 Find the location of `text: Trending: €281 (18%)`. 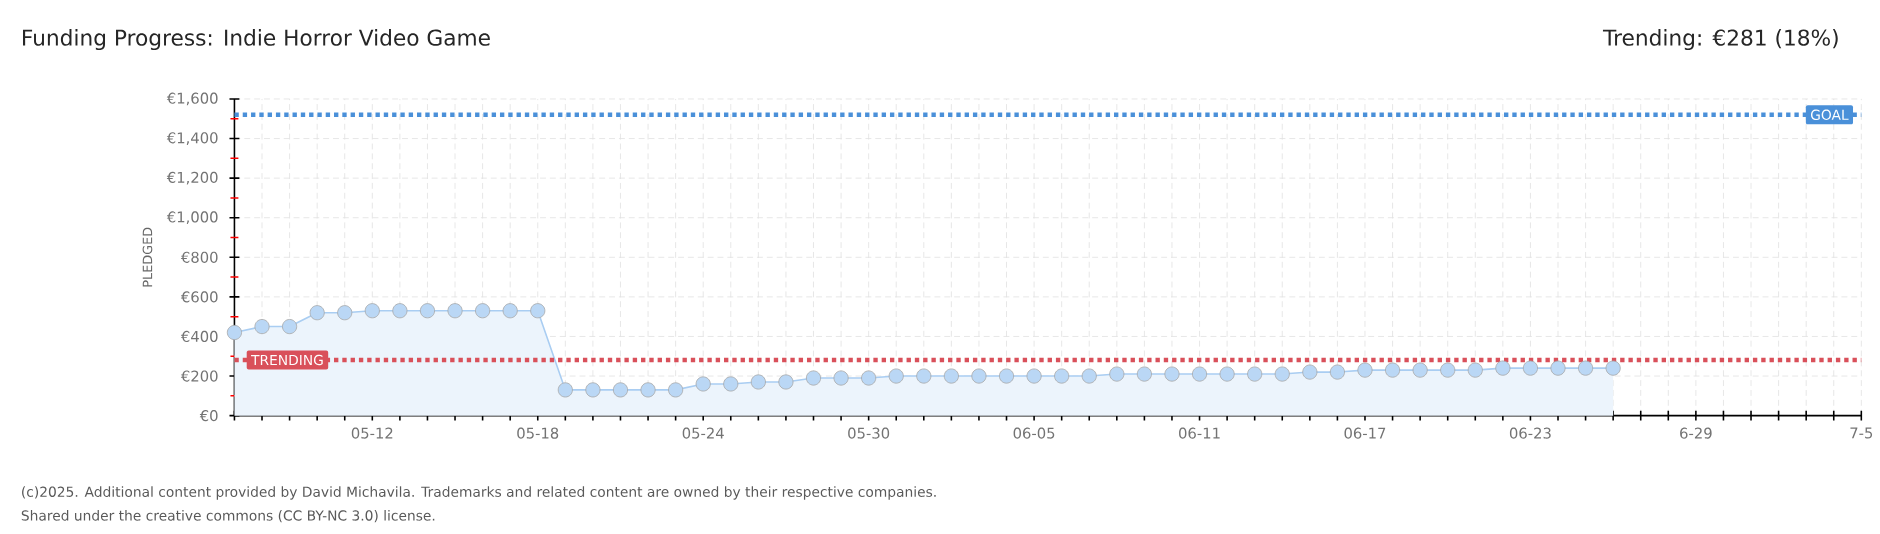

text: Trending: €281 (18%) is located at coordinates (1720, 39).